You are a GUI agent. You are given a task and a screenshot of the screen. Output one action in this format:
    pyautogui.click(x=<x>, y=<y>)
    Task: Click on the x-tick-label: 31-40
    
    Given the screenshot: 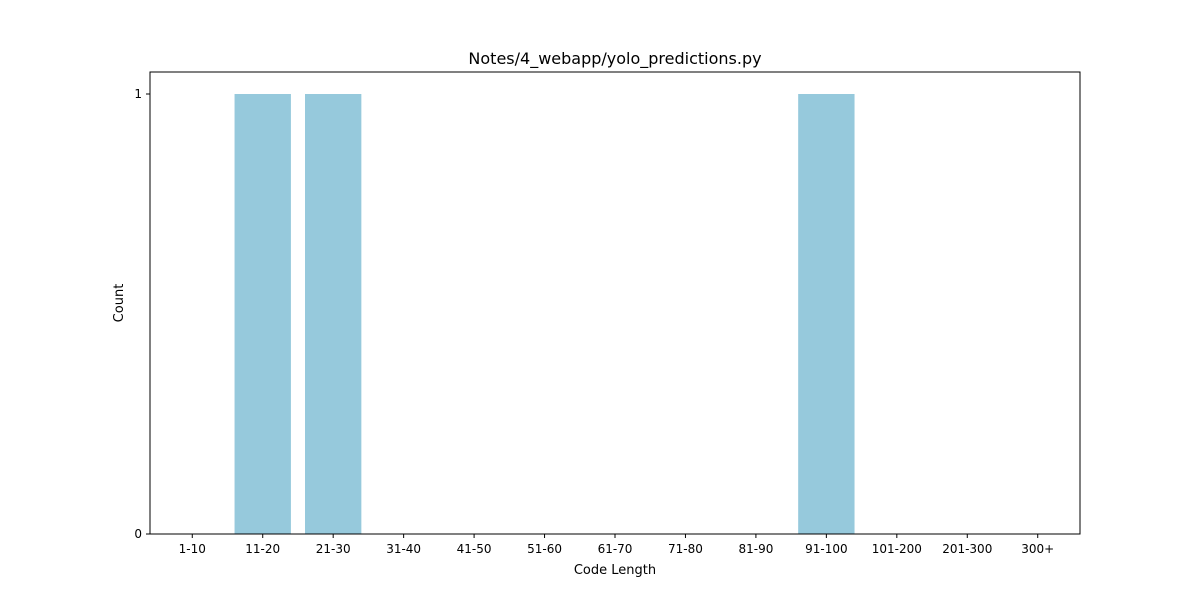 What is the action you would take?
    pyautogui.click(x=403, y=549)
    